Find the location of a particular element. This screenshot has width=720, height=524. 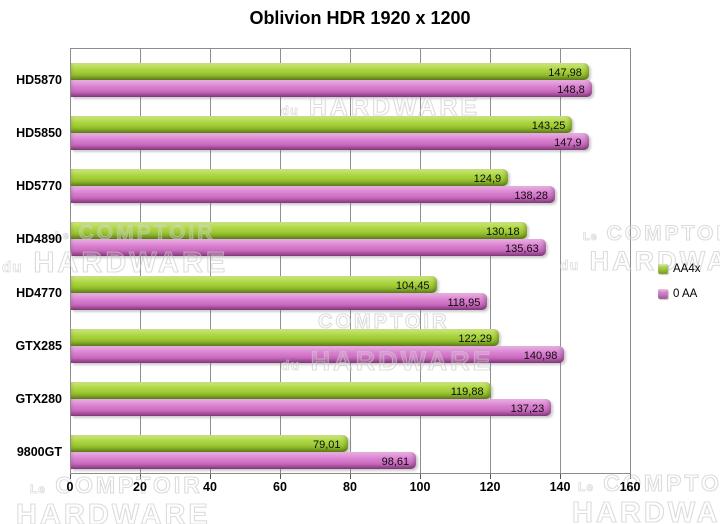

bar-aa4x-hd5870: 147,98 is located at coordinates (330, 71).